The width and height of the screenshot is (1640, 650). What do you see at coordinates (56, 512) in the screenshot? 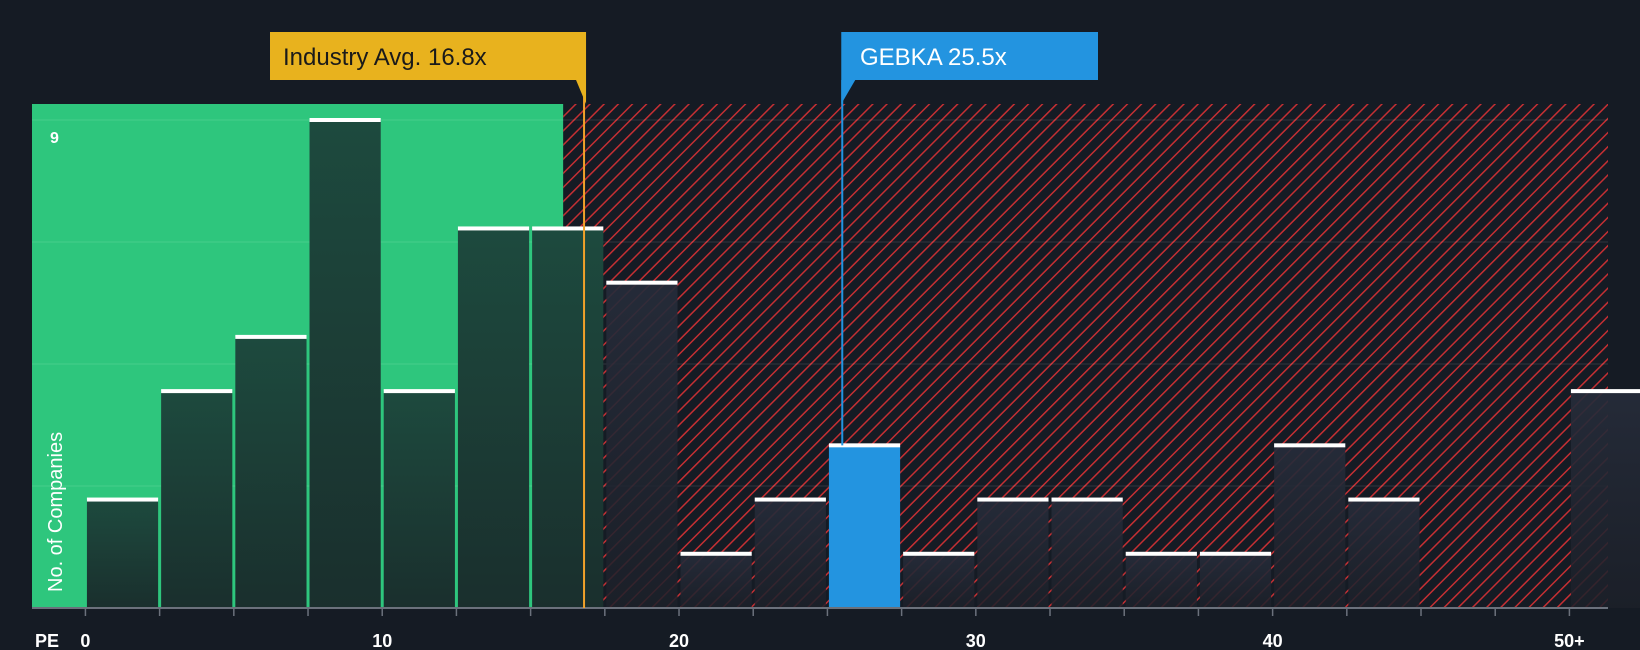
I see `y-axis-label: No. of Companies` at bounding box center [56, 512].